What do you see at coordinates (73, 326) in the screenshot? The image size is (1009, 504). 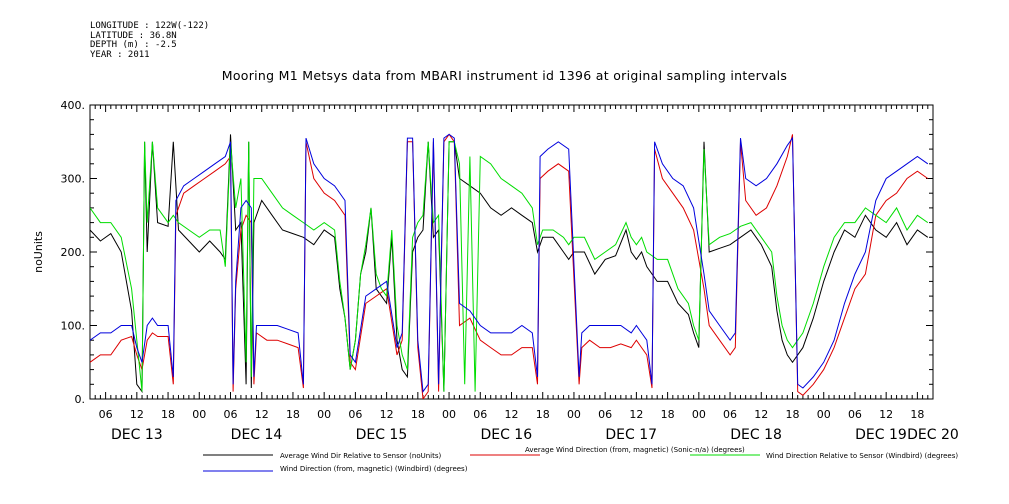 I see `y-tick-label: 100.` at bounding box center [73, 326].